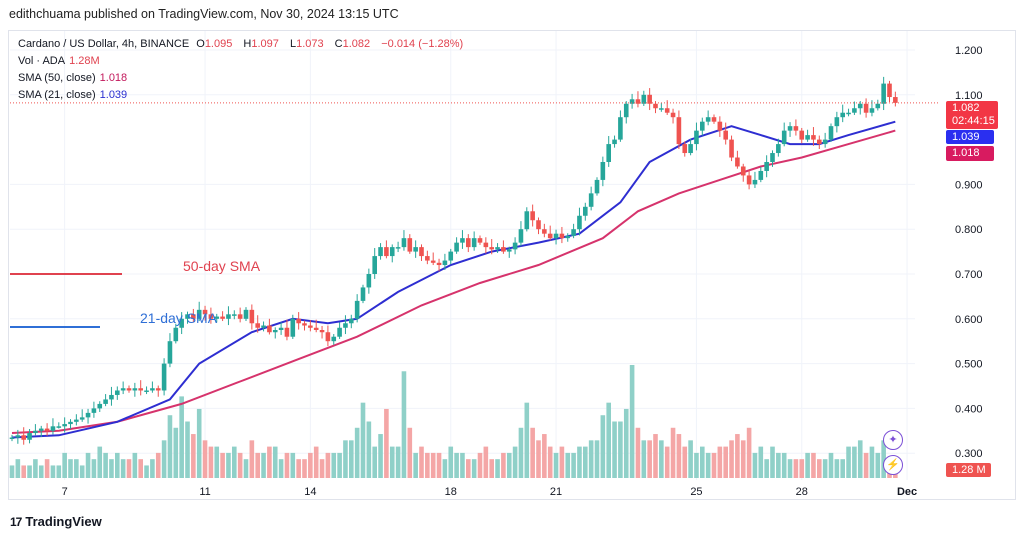 The width and height of the screenshot is (1024, 539). I want to click on symbol-title: Cardano / US Dollar, 4h, BINANCE, so click(104, 44).